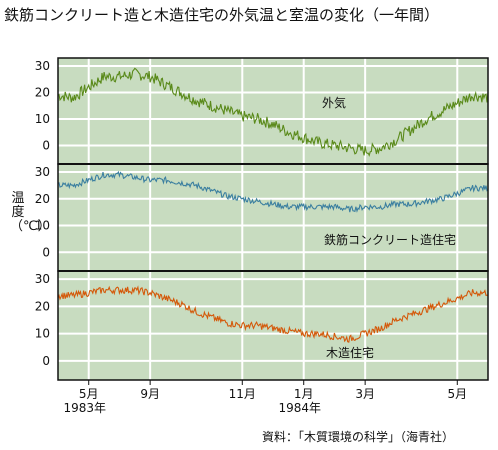 This screenshot has height=450, width=498. Describe the element at coordinates (299, 408) in the screenshot. I see `x-tick-year: 1984年` at that location.